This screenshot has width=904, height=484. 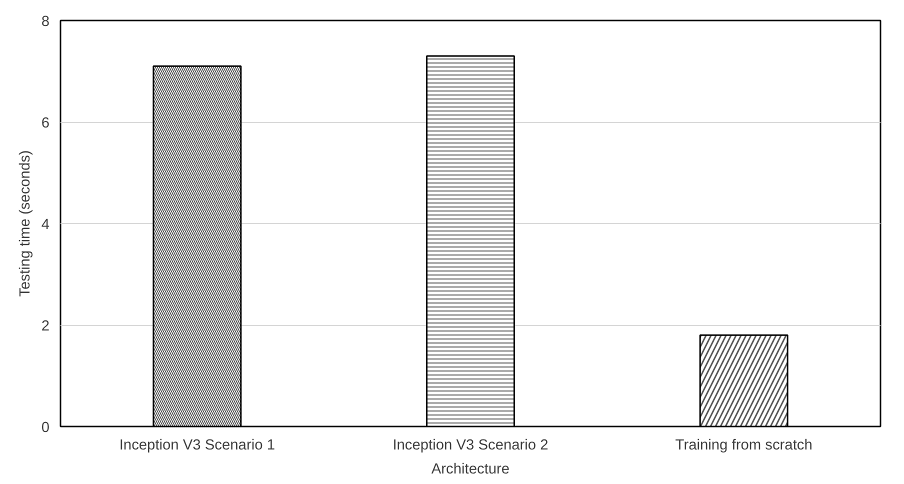 What do you see at coordinates (743, 446) in the screenshot?
I see `x-tick-label: Training from scratch` at bounding box center [743, 446].